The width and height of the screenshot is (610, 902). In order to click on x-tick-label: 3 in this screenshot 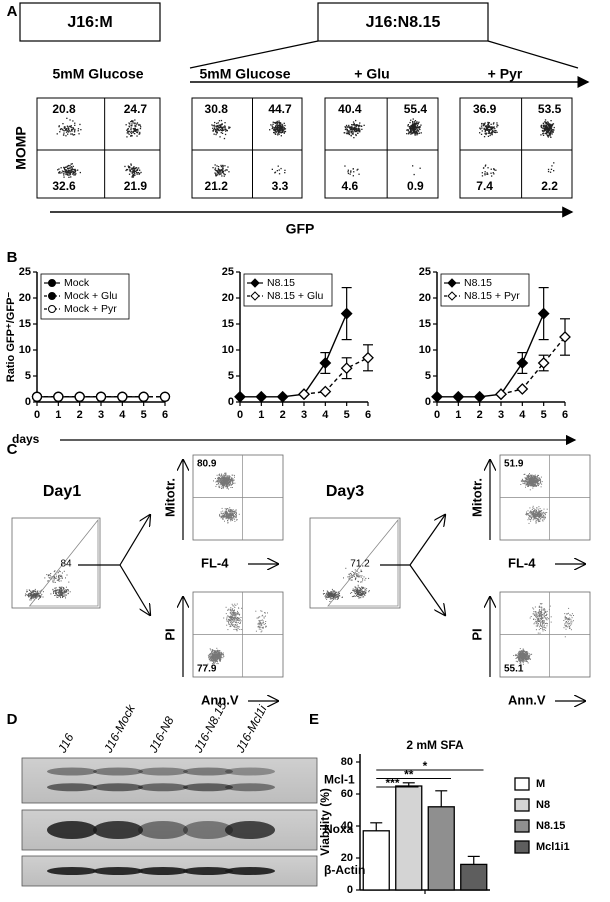, I will do `click(101, 415)`.